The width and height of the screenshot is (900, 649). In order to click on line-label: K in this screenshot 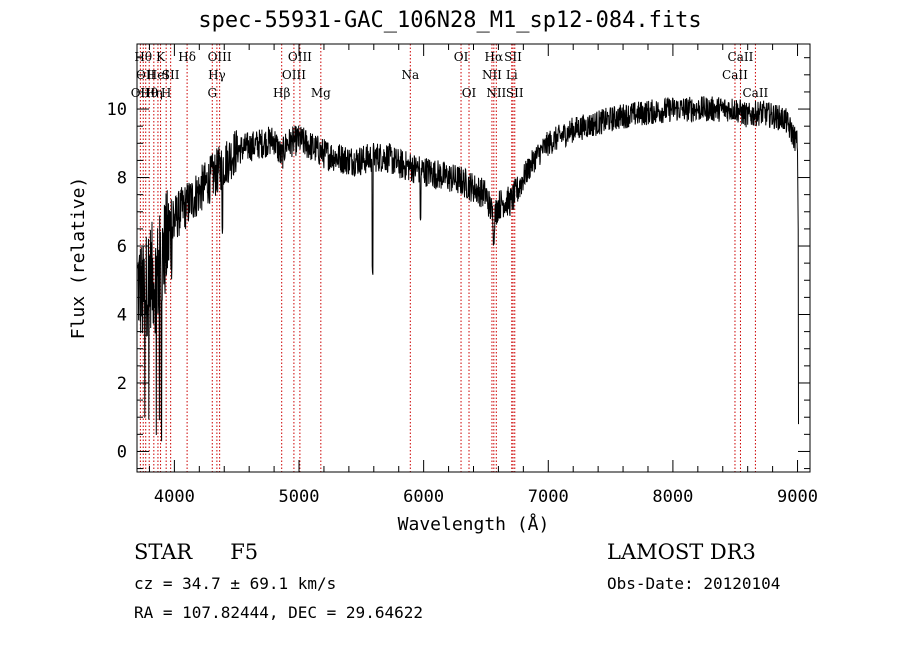, I will do `click(161, 57)`.